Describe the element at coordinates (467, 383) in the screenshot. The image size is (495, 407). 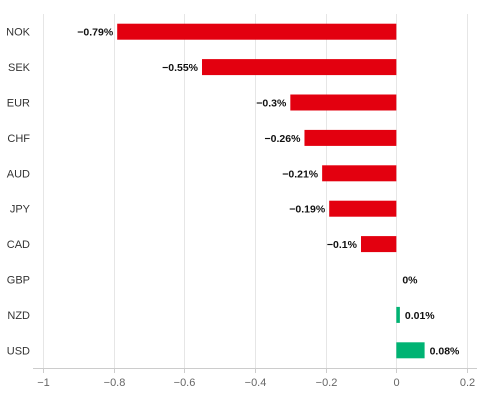
I see `x-tick-label: 0.2` at that location.